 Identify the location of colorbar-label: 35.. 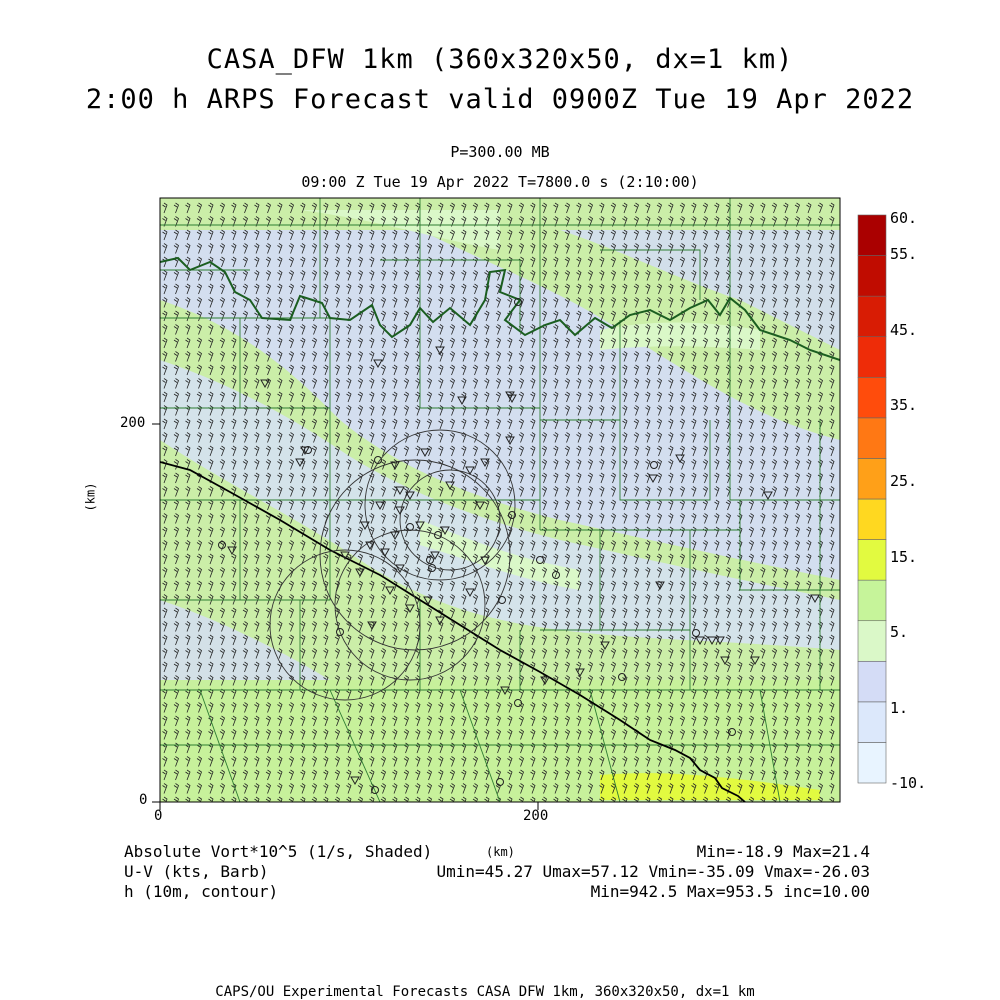
(904, 405).